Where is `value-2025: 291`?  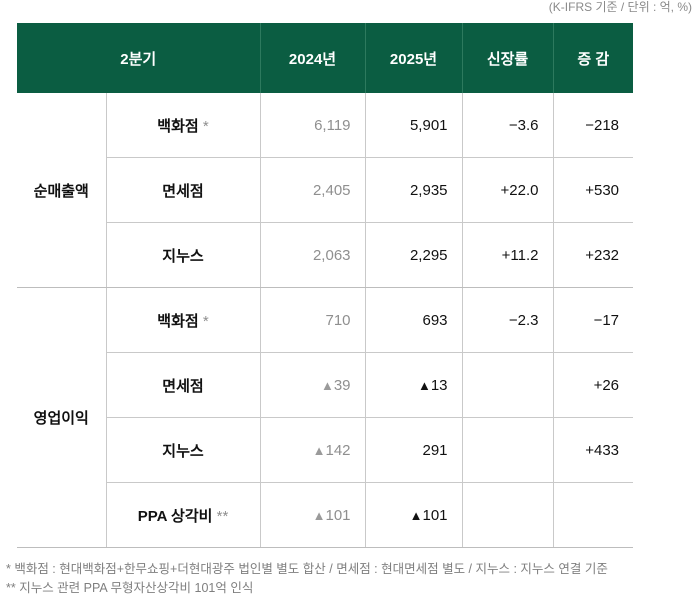 value-2025: 291 is located at coordinates (413, 450).